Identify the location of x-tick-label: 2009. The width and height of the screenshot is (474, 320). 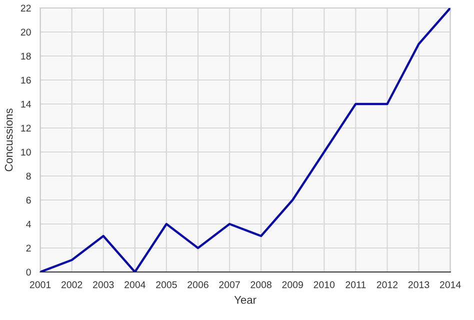
(292, 284).